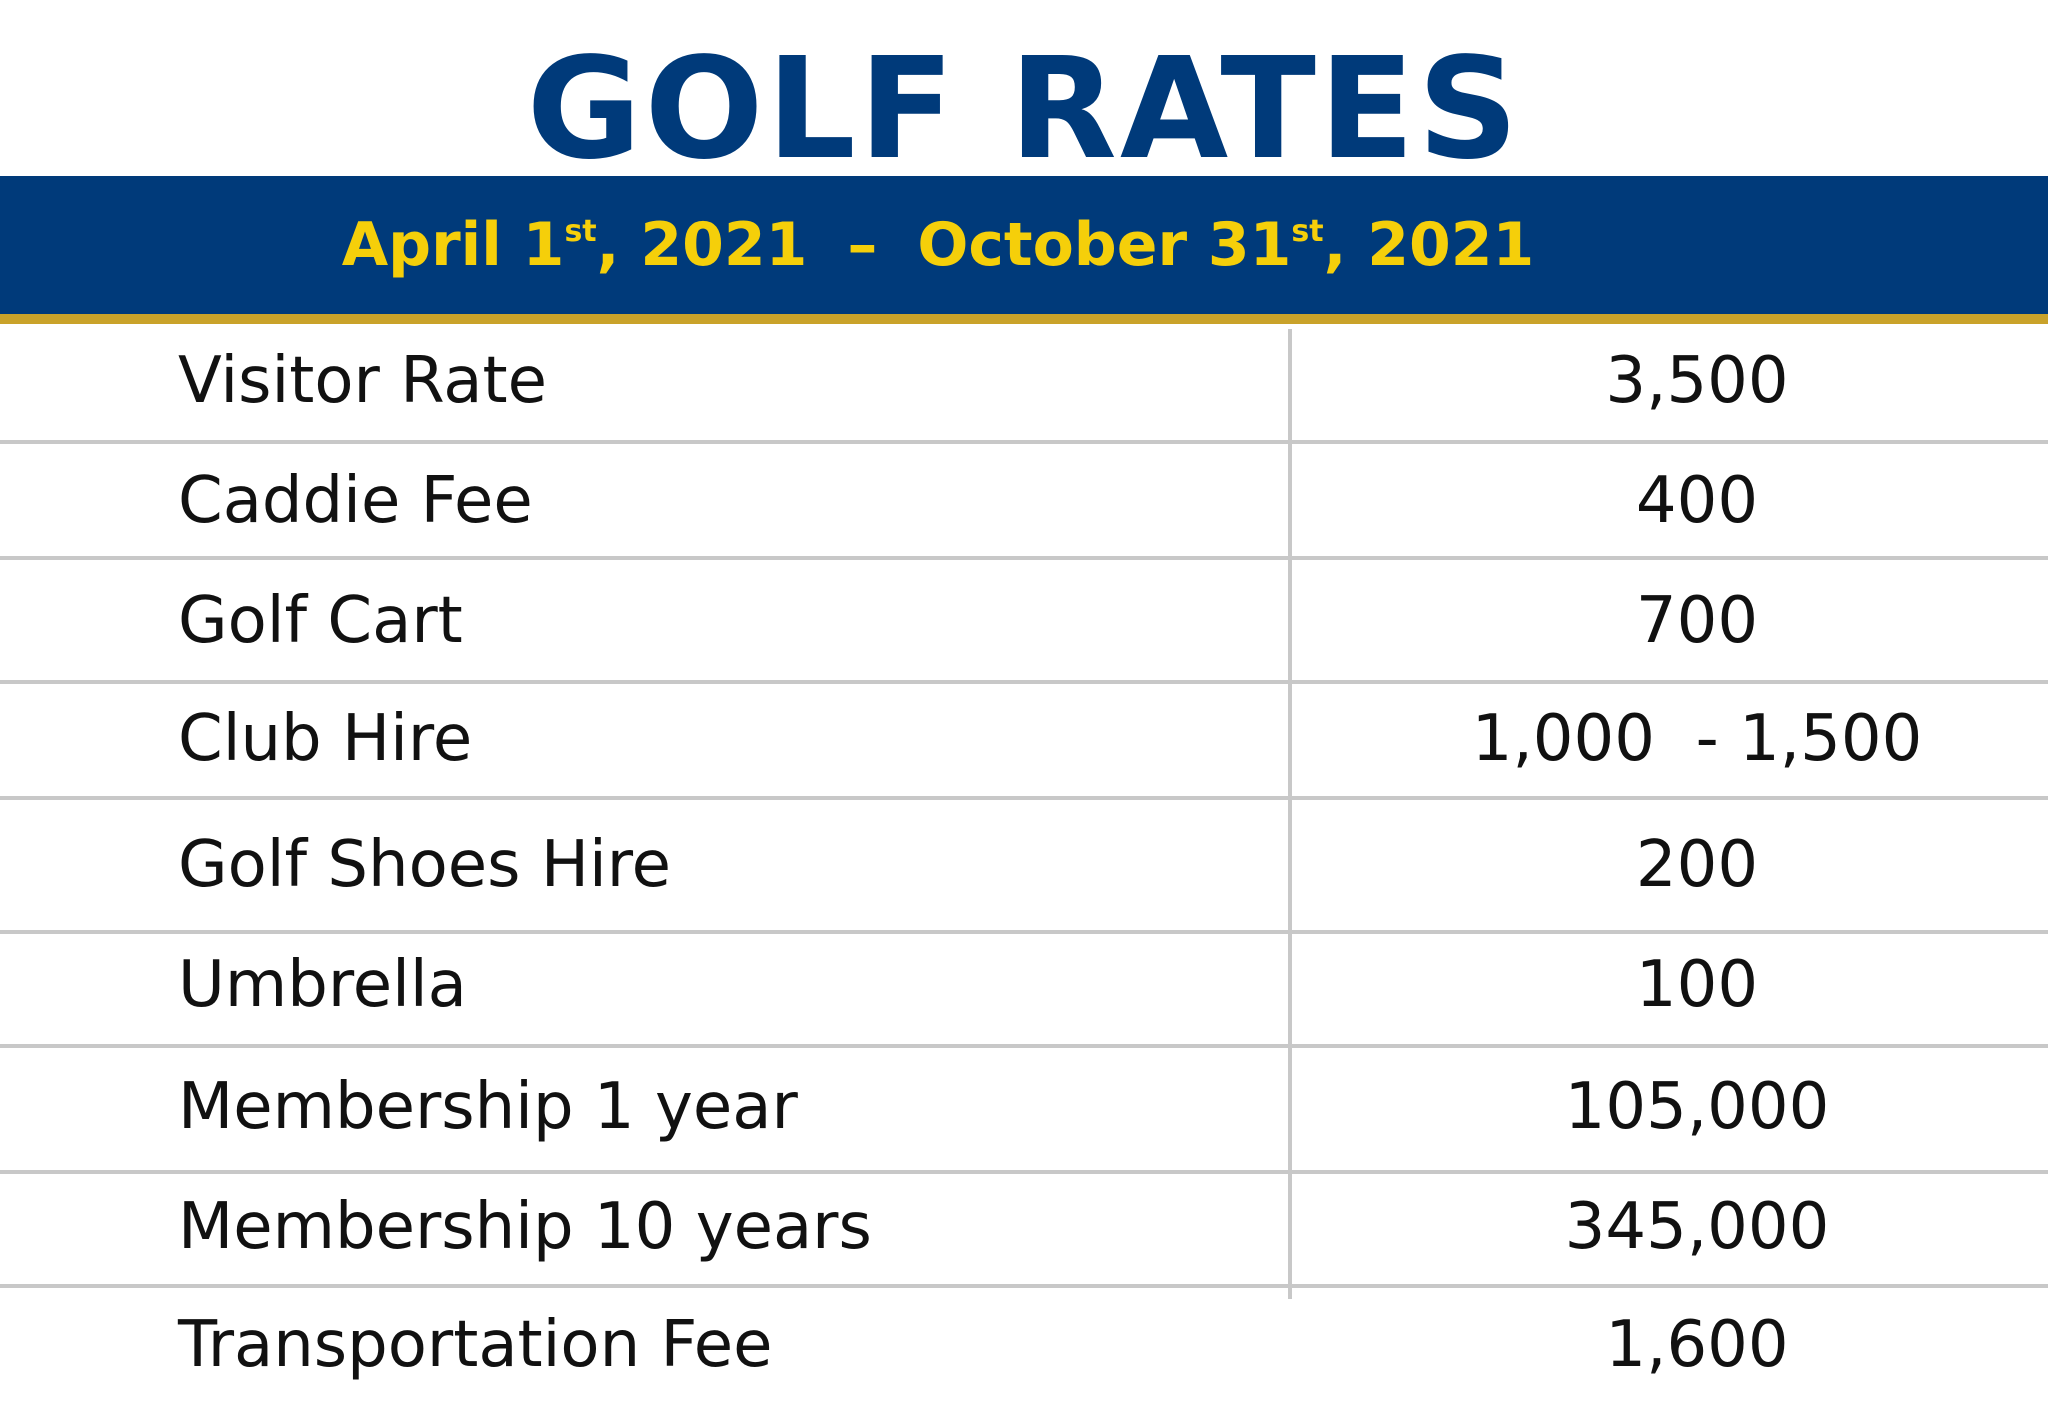 This screenshot has width=2048, height=1401. Describe the element at coordinates (325, 739) in the screenshot. I see `rate-label: Club Hire` at that location.